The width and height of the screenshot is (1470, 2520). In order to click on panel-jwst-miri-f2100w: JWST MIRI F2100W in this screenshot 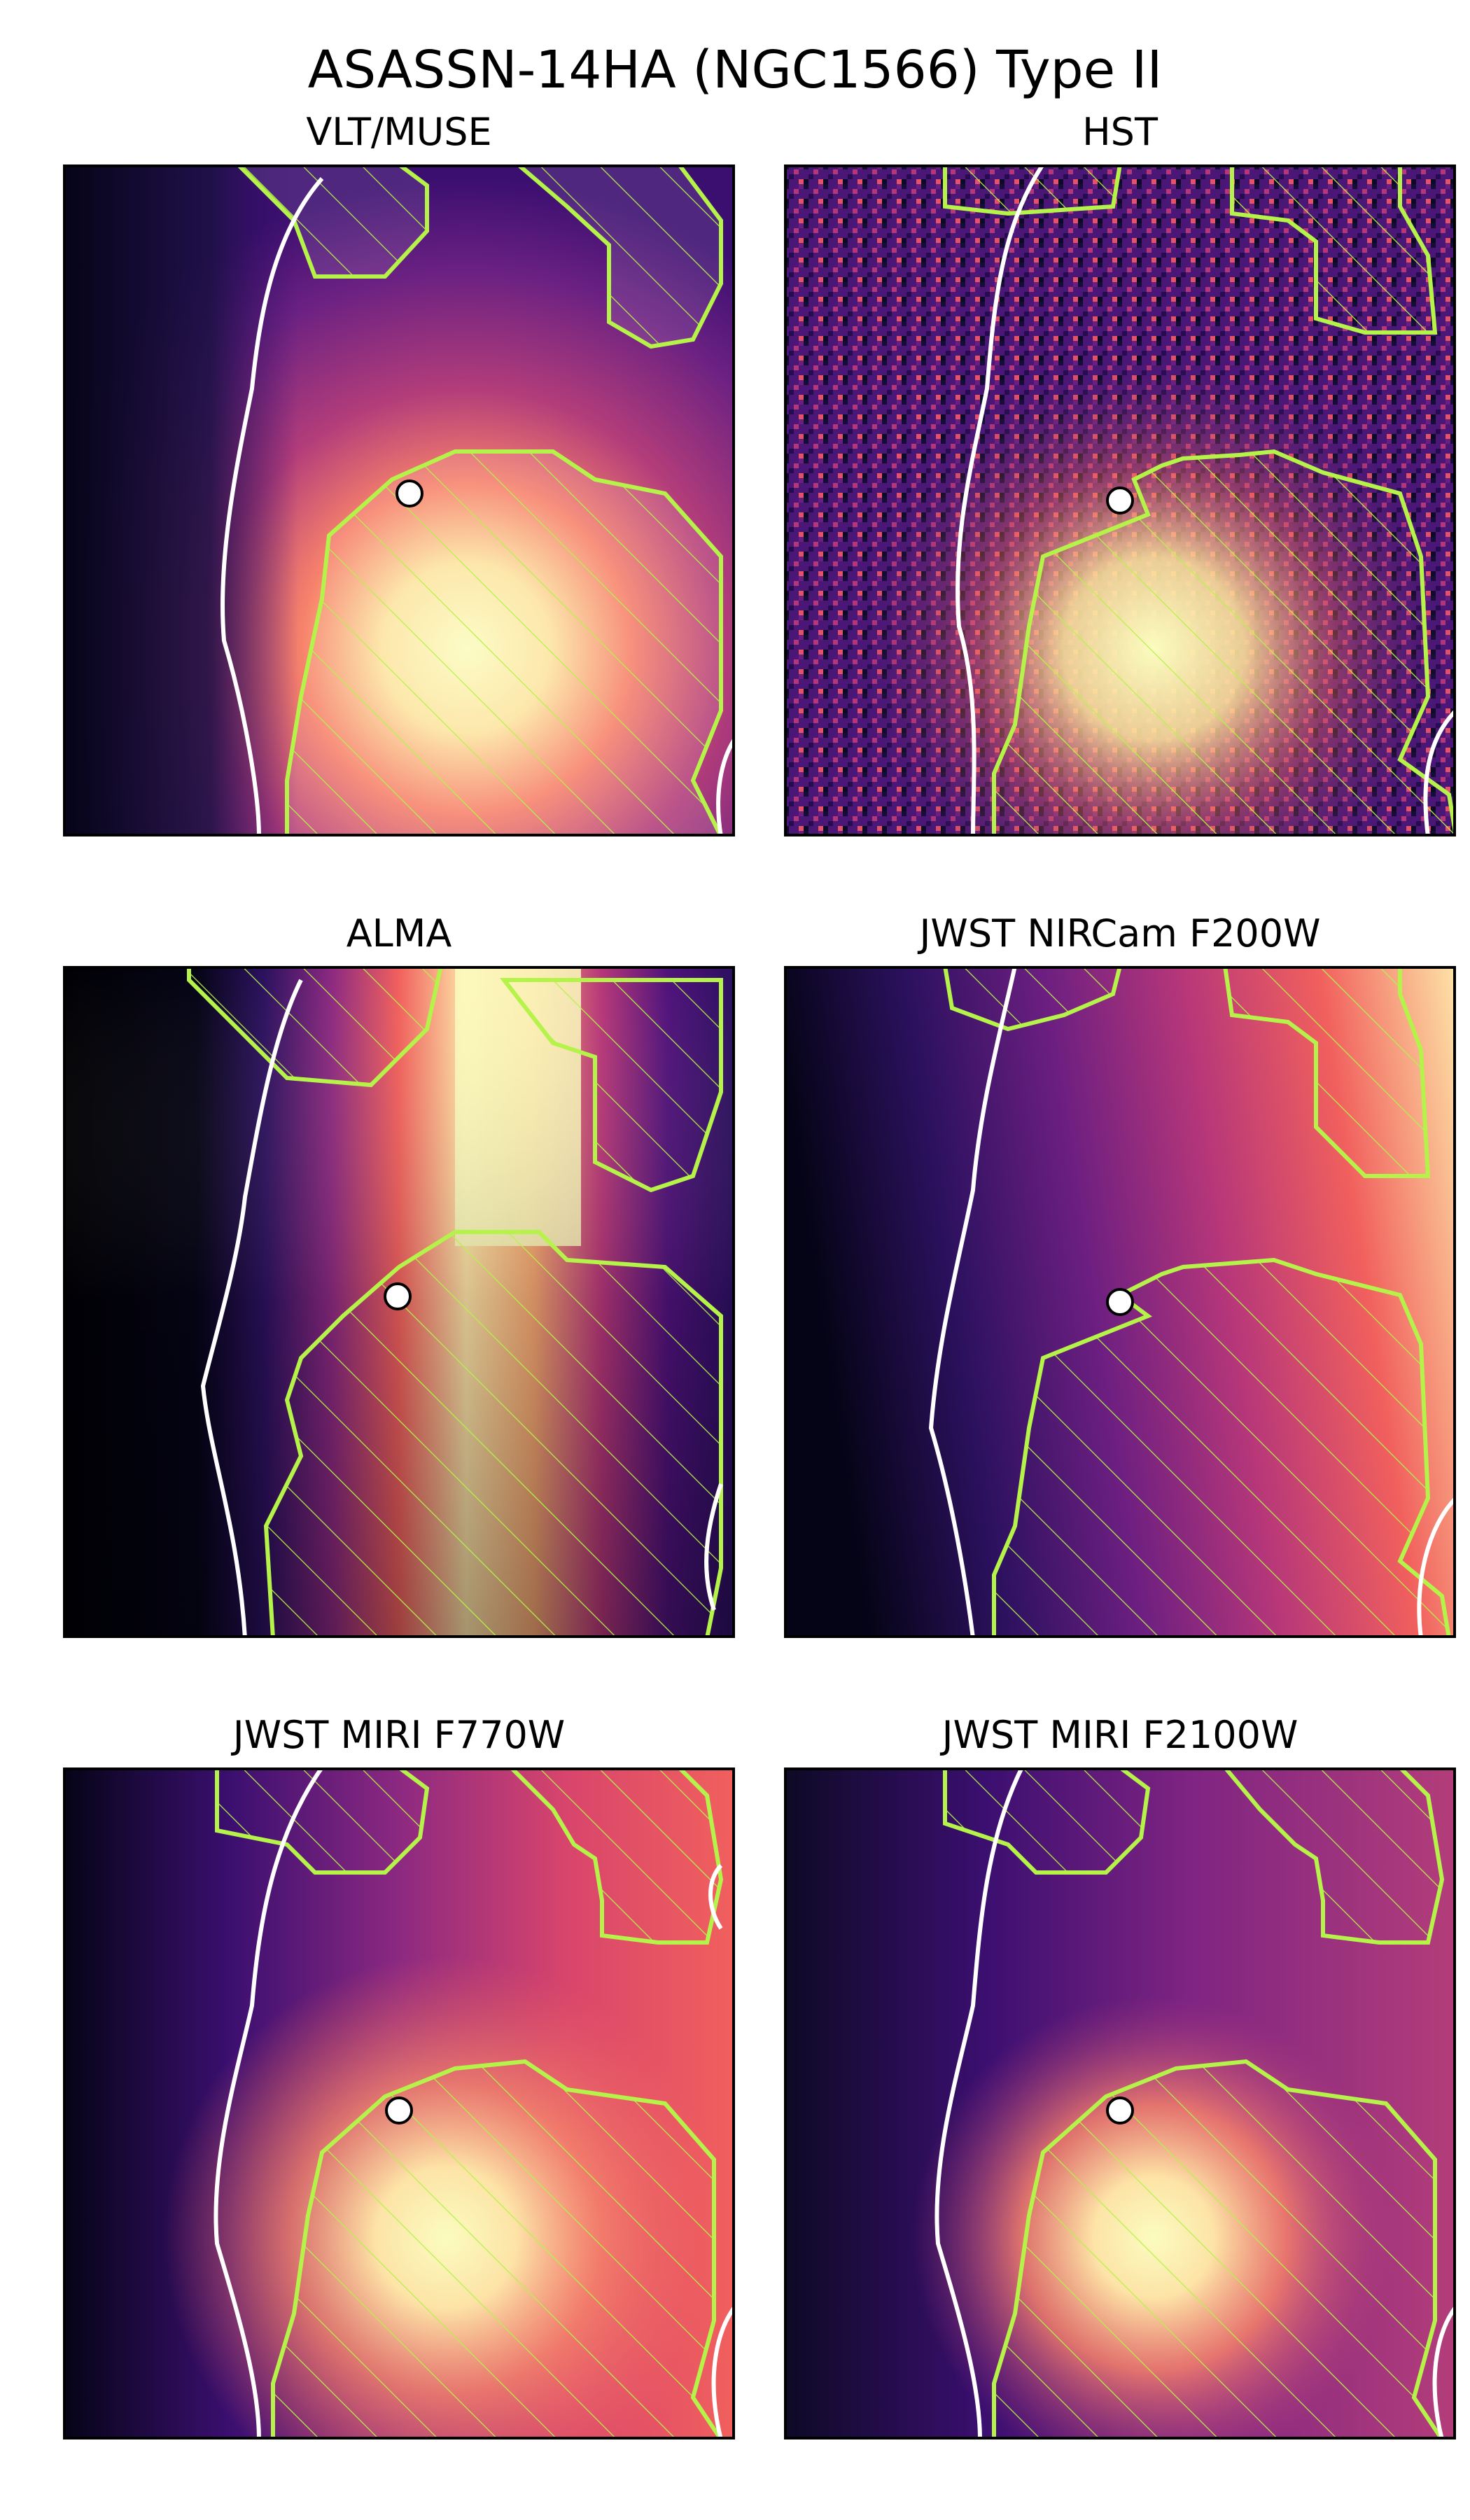, I will do `click(1120, 2076)`.